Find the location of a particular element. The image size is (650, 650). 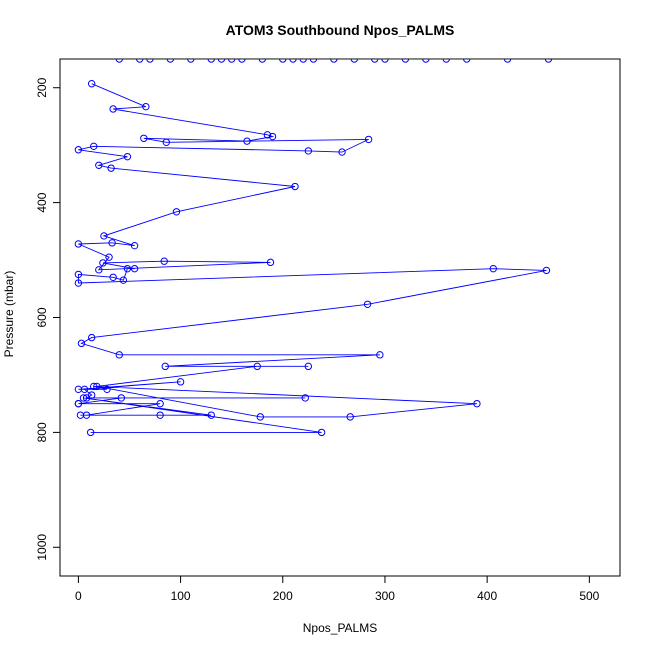

y-axis: 200 400 600 800 1000 is located at coordinates (48, 319).